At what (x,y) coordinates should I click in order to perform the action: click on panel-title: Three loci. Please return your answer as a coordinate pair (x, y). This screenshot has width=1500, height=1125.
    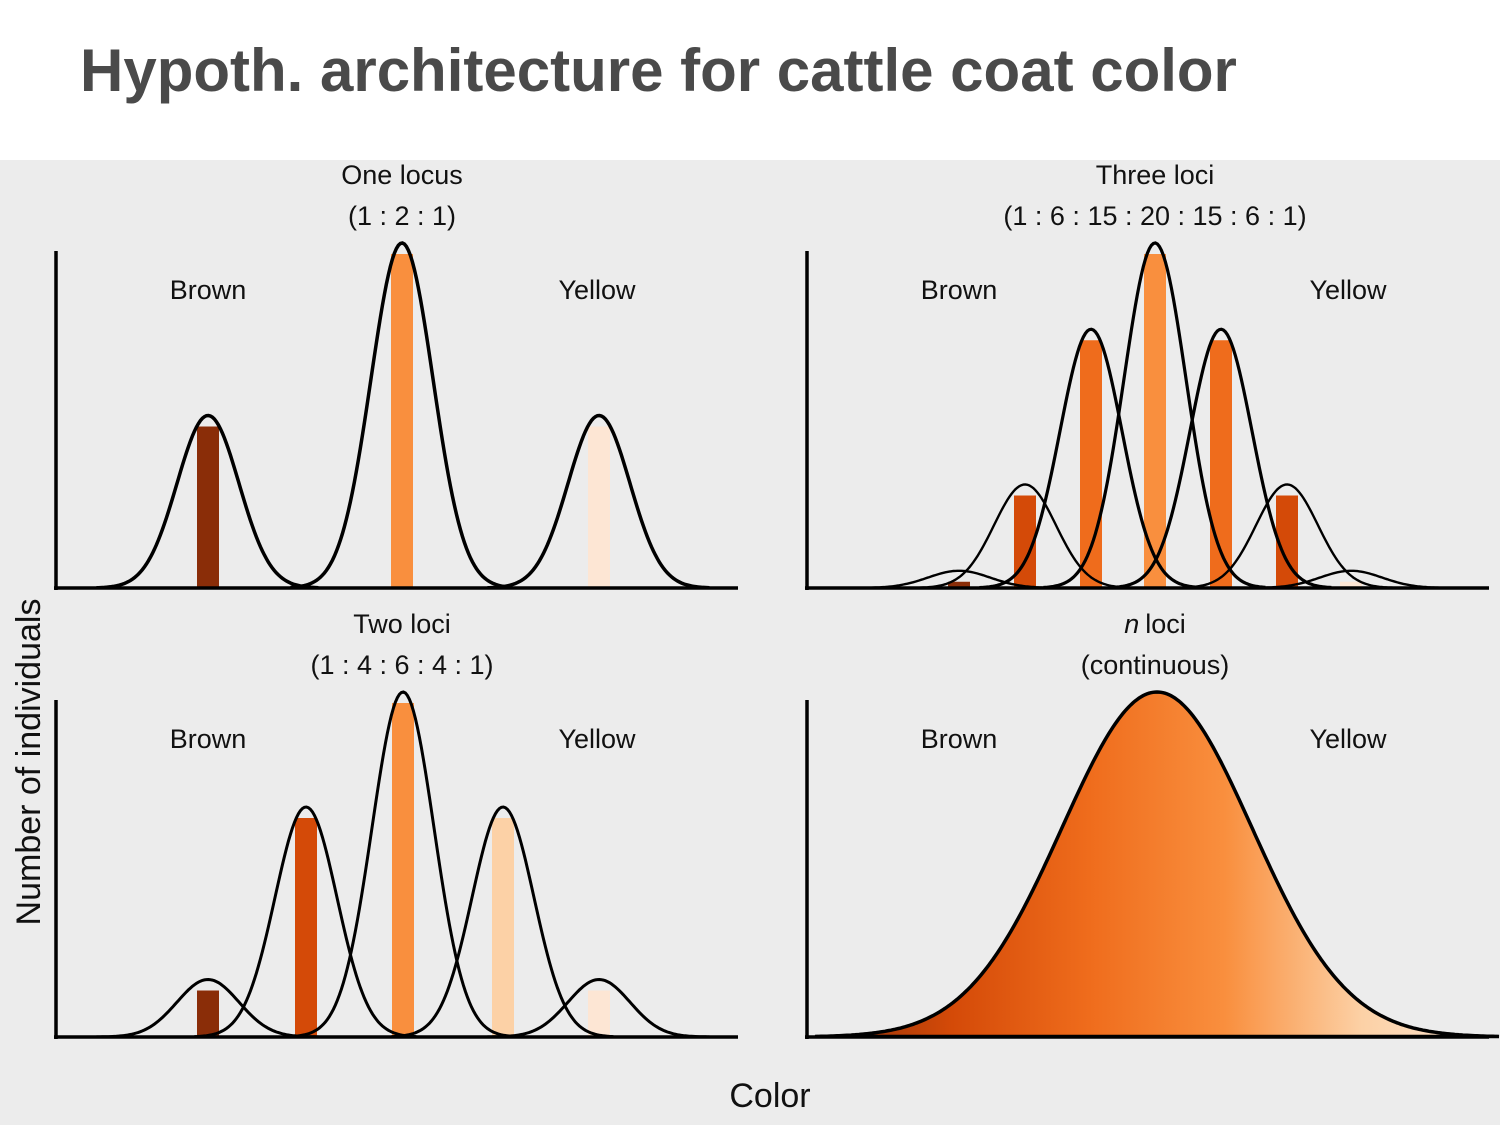
    Looking at the image, I should click on (1155, 175).